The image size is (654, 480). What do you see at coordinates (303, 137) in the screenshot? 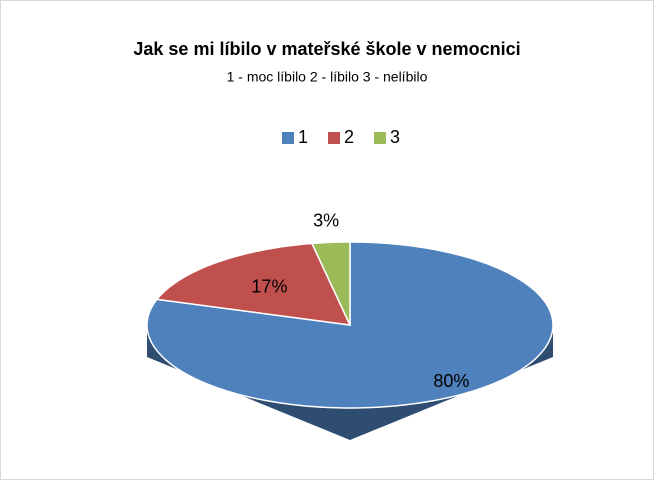
I see `legend-label: 1` at bounding box center [303, 137].